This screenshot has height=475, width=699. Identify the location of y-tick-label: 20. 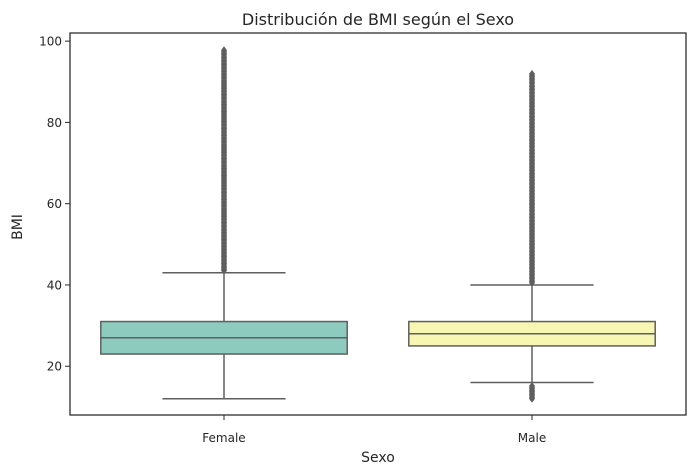
(54, 367).